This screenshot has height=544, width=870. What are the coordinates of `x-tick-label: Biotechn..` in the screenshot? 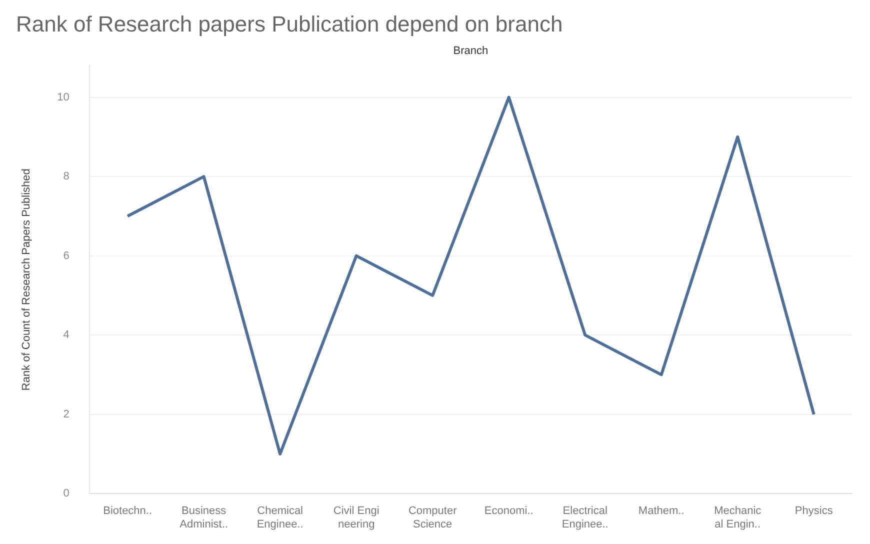 It's located at (127, 511).